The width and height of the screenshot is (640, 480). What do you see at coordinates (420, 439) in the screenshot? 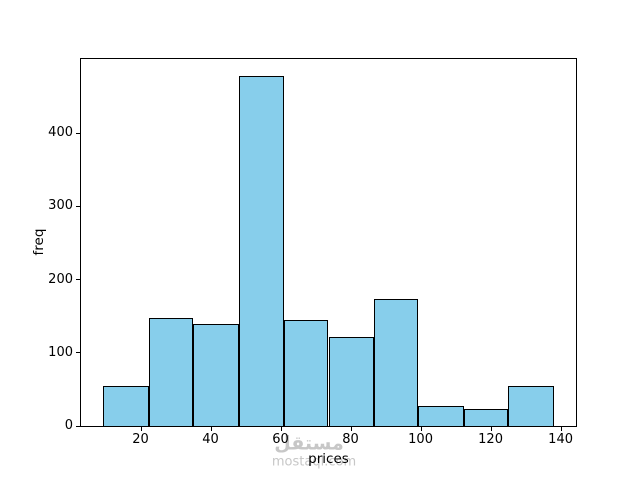
I see `x-axis-tick-label: 100` at bounding box center [420, 439].